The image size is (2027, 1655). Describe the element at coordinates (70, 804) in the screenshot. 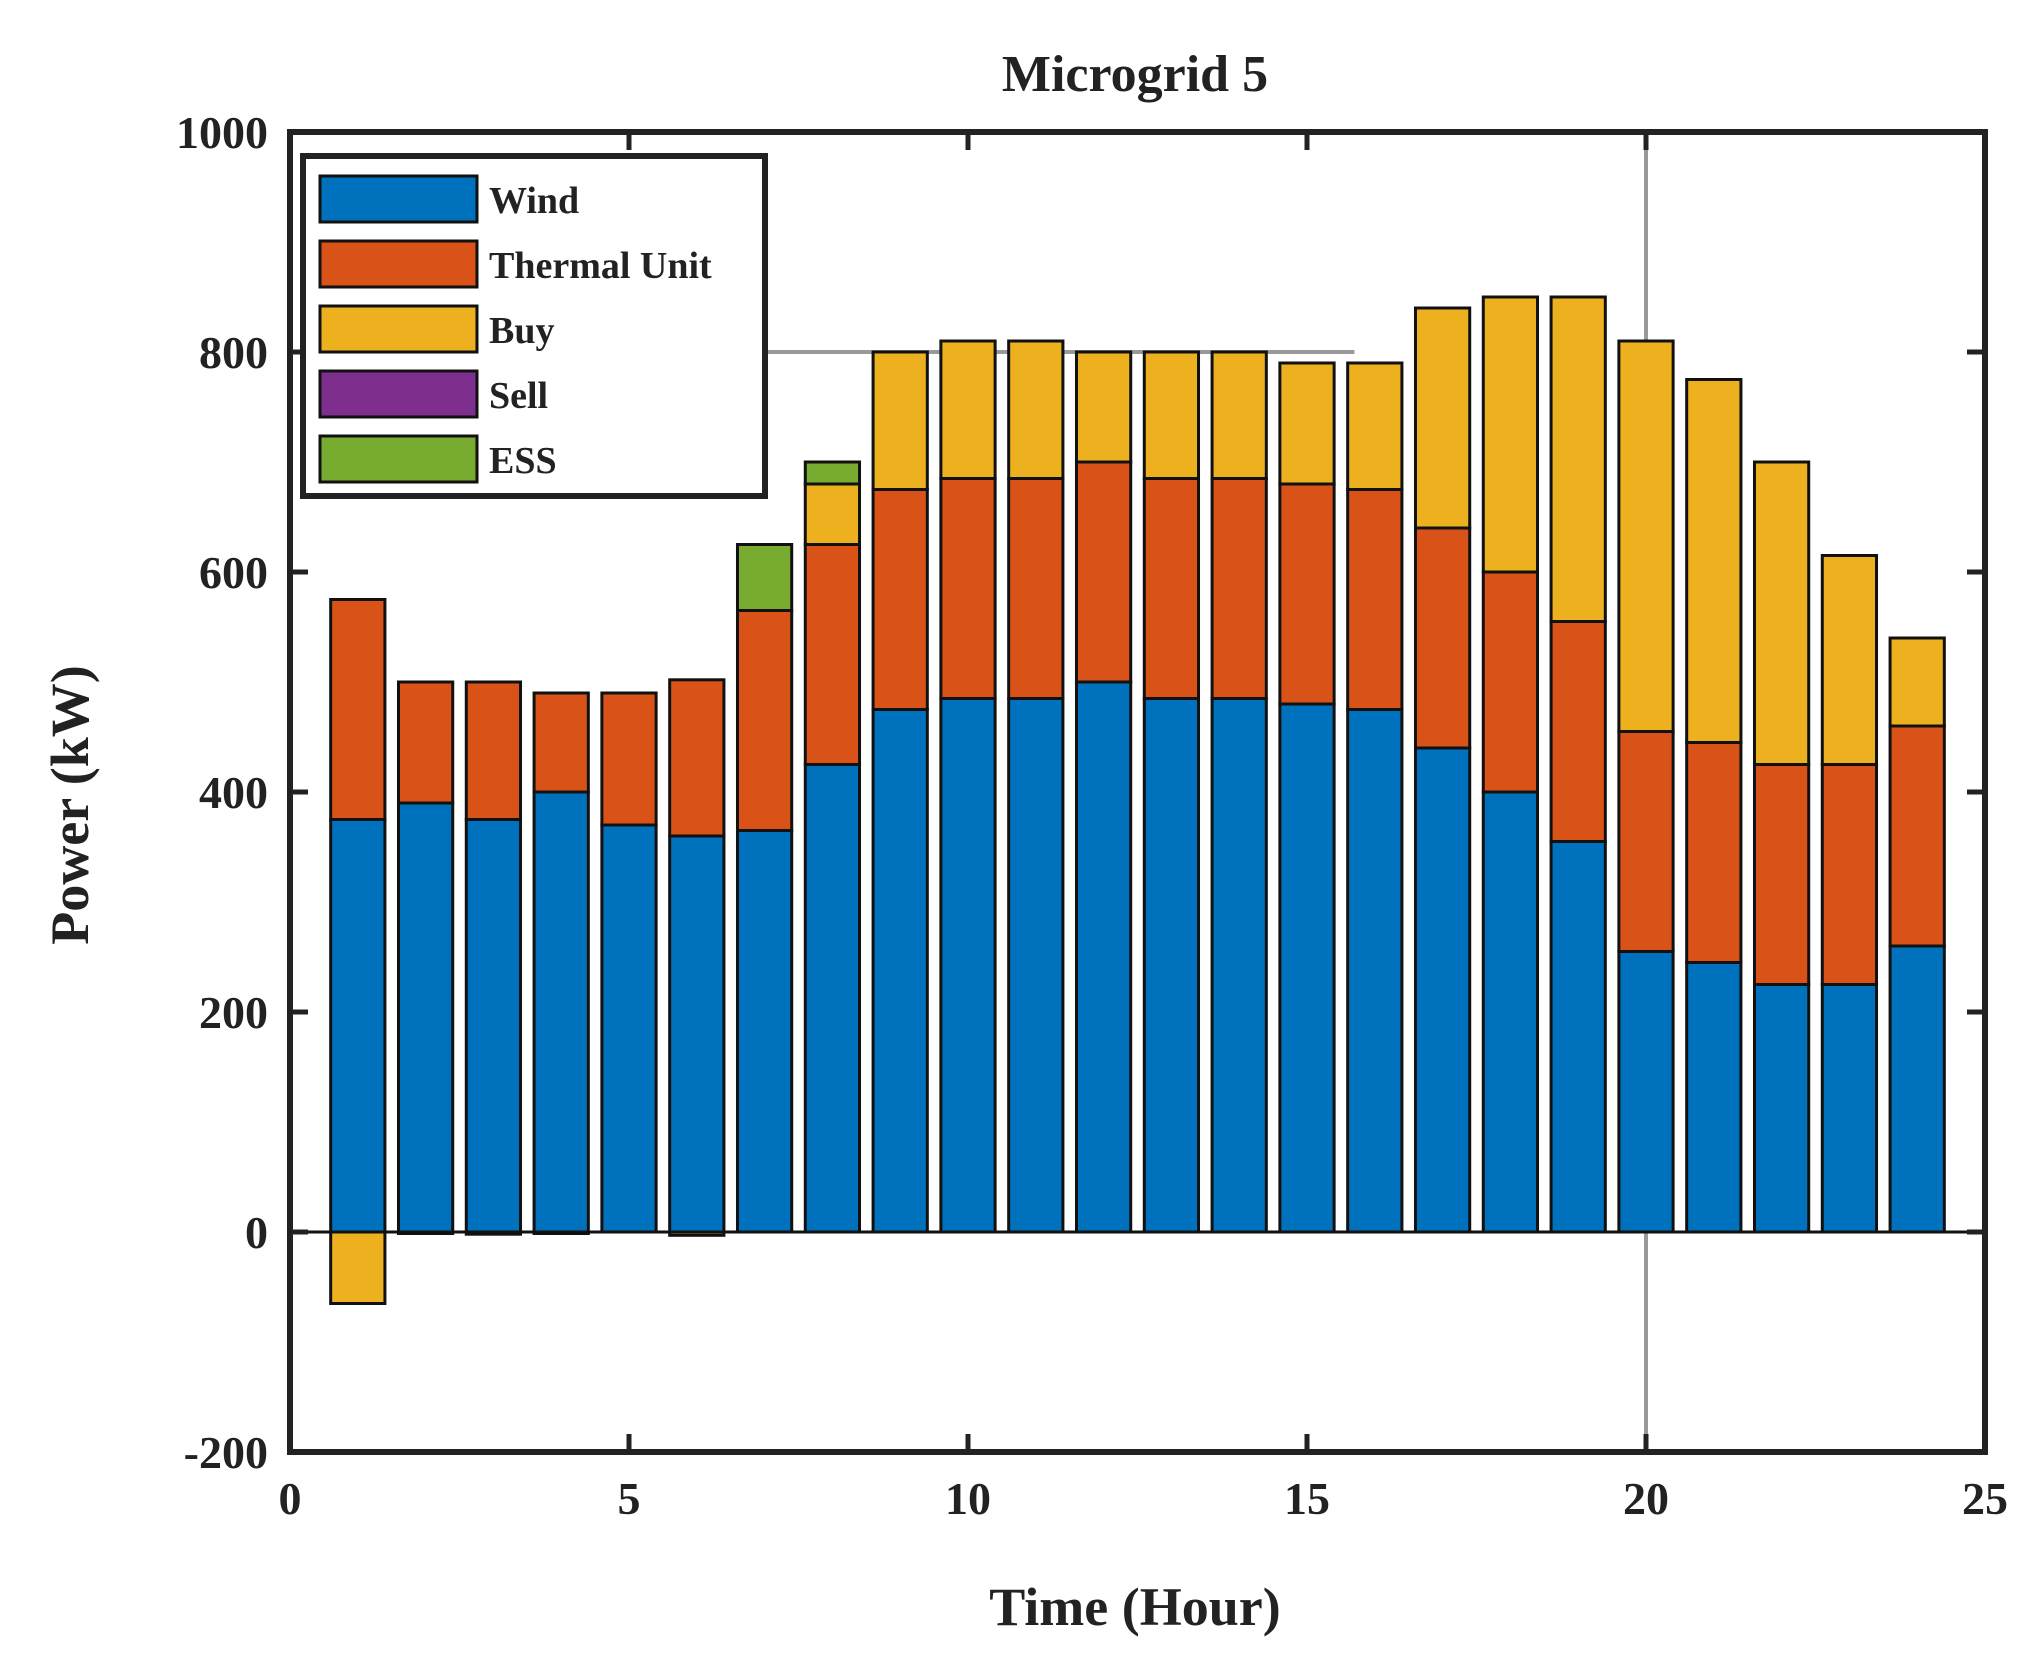

I see `y-axis-label: Power (kW)` at that location.